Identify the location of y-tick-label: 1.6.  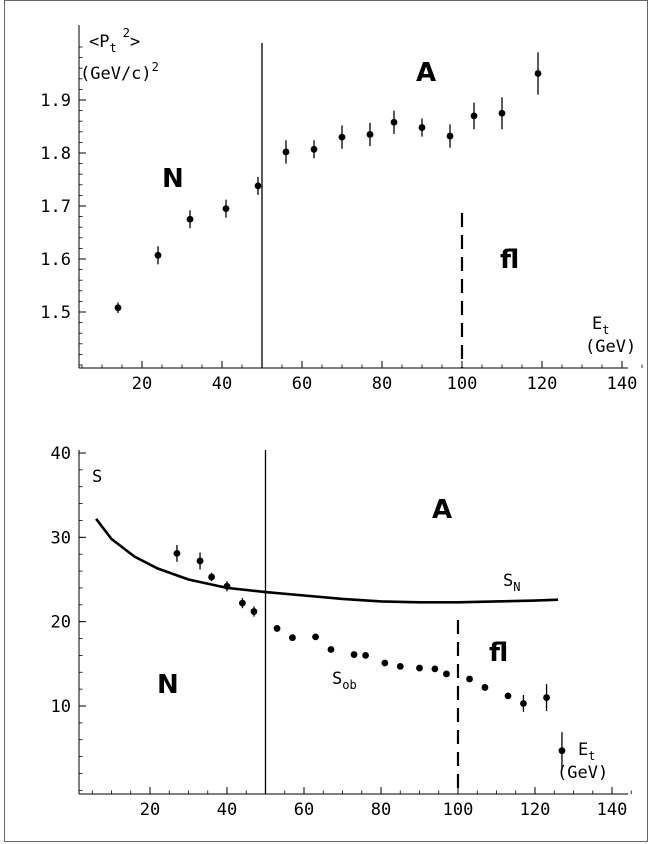
(55, 260).